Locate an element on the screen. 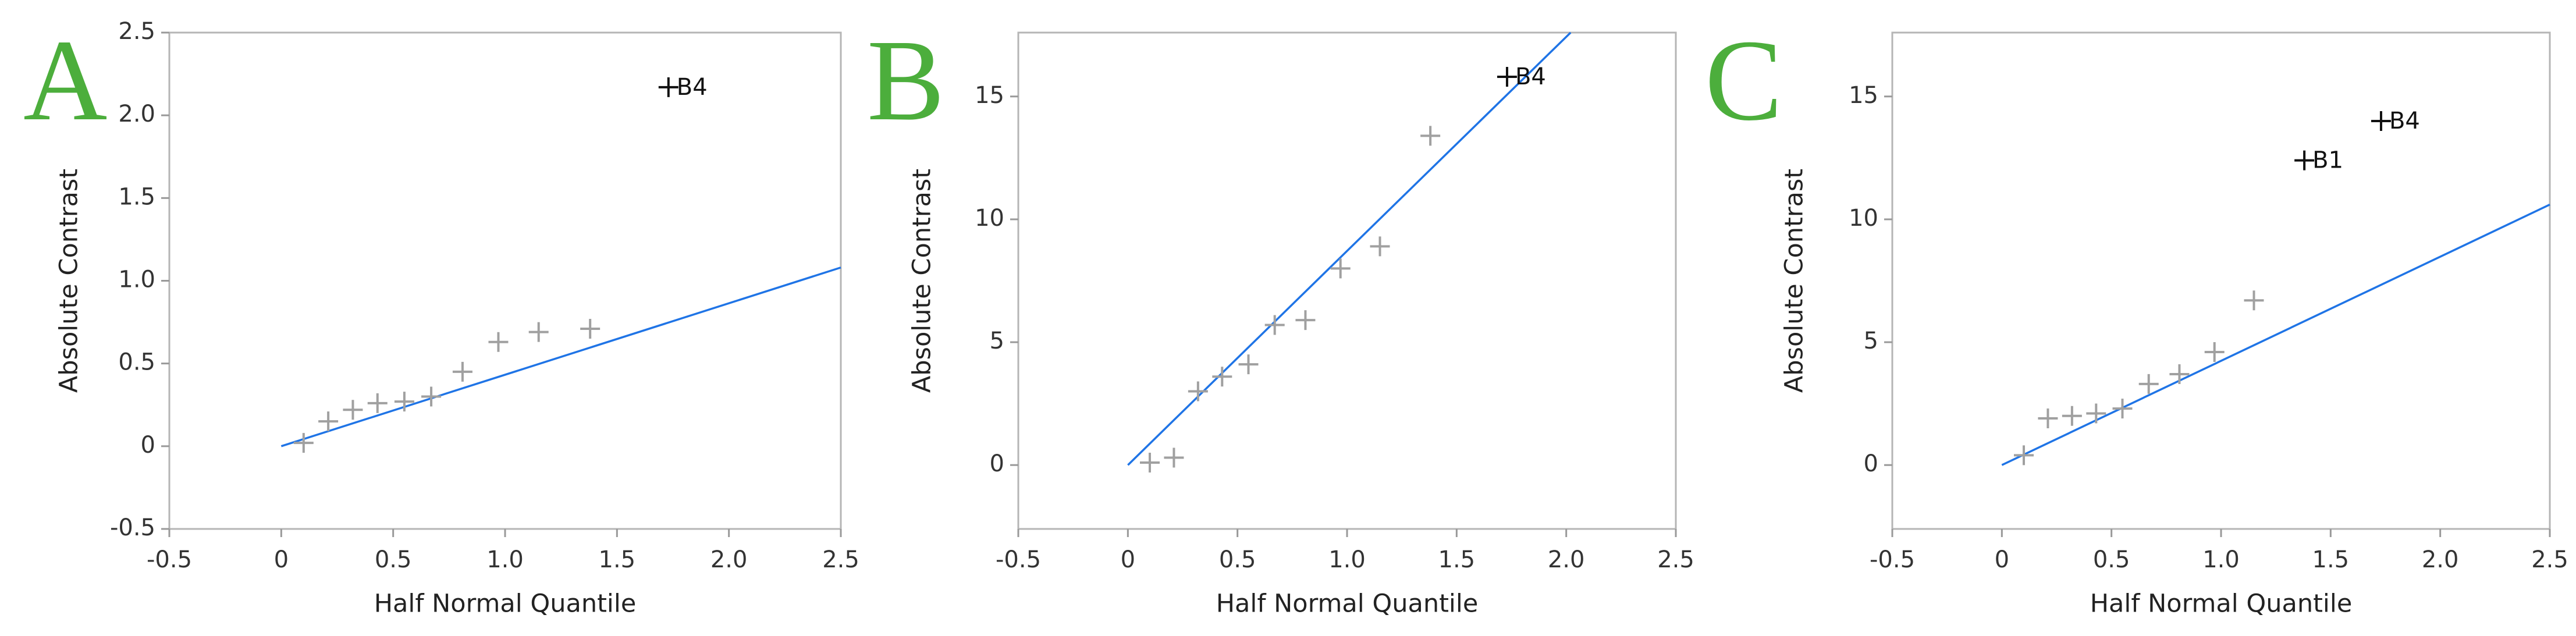  y-tick-label: 2.0 is located at coordinates (136, 114).